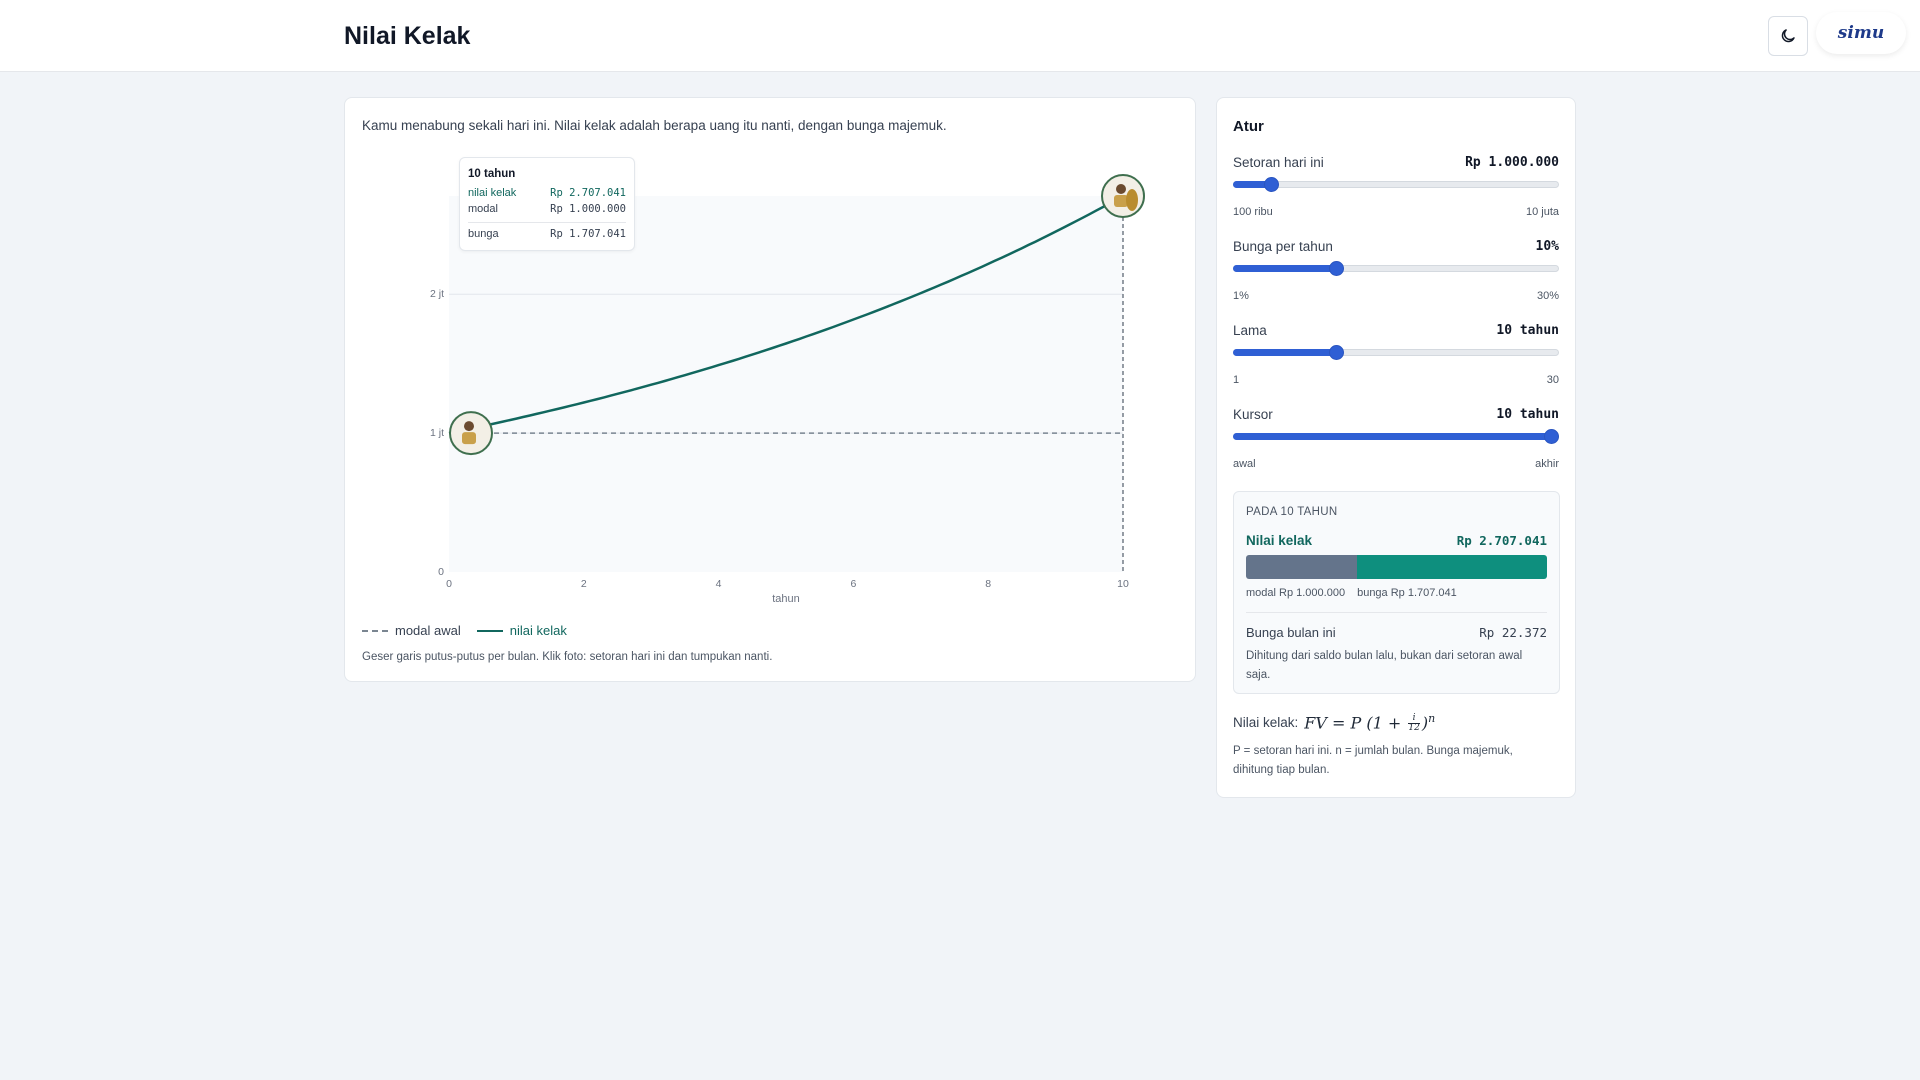 The width and height of the screenshot is (1920, 1080). What do you see at coordinates (1452, 567) in the screenshot?
I see `bar-segment-bunga` at bounding box center [1452, 567].